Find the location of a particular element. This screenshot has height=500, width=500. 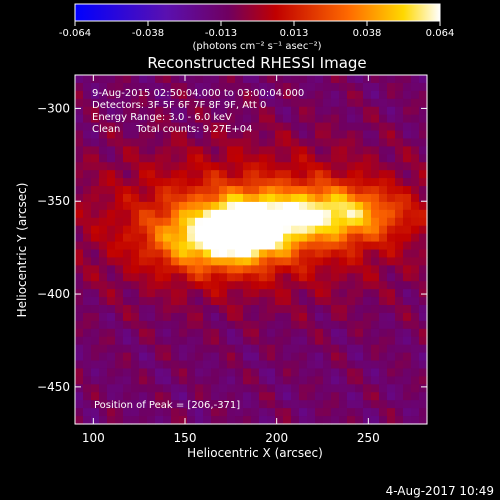

y-tick-label: −300 is located at coordinates (53, 108).